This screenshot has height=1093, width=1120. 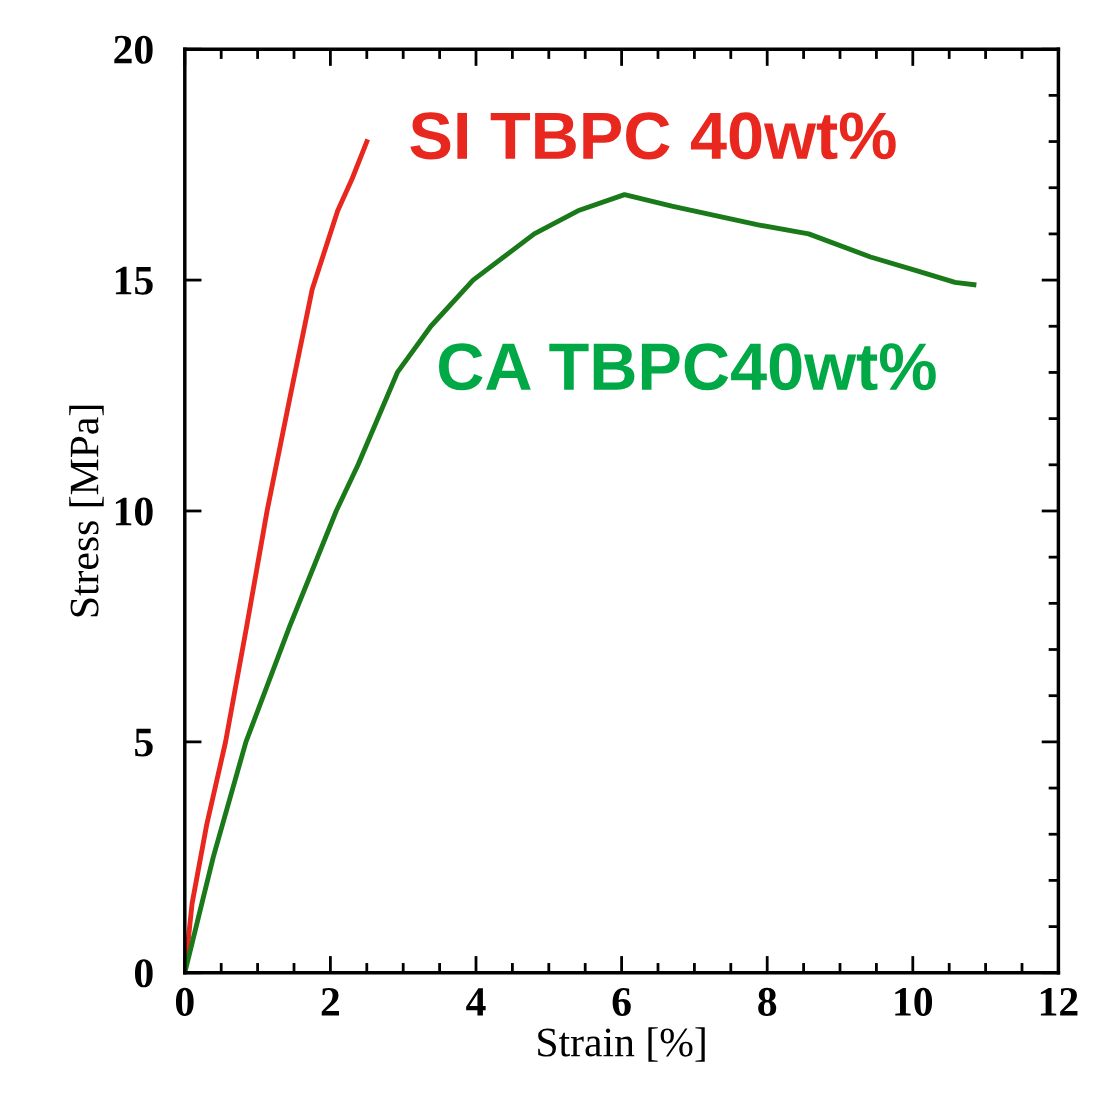 What do you see at coordinates (144, 973) in the screenshot?
I see `y-tick-label: 0` at bounding box center [144, 973].